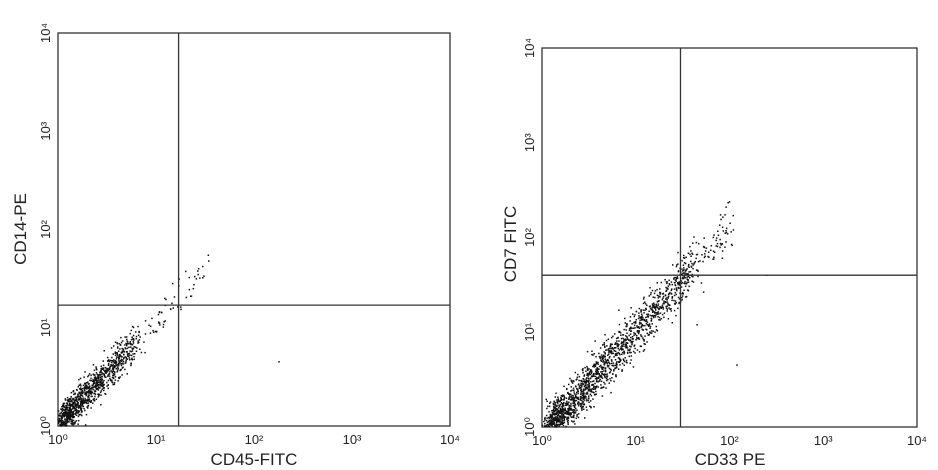 The height and width of the screenshot is (470, 938). Describe the element at coordinates (917, 440) in the screenshot. I see `x-tick-label: 10⁴` at that location.